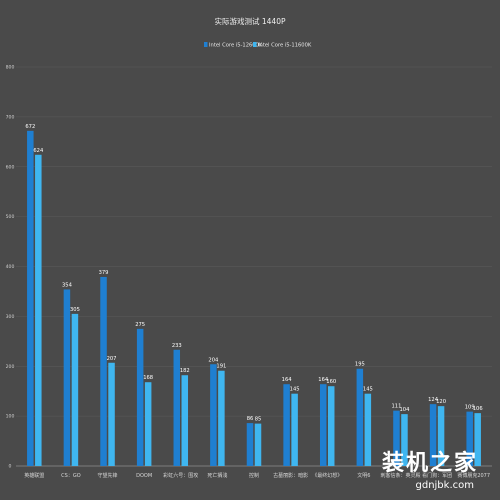 The height and width of the screenshot is (500, 500). I want to click on x-tick-label: 古墓丽影：暗影, so click(290, 475).